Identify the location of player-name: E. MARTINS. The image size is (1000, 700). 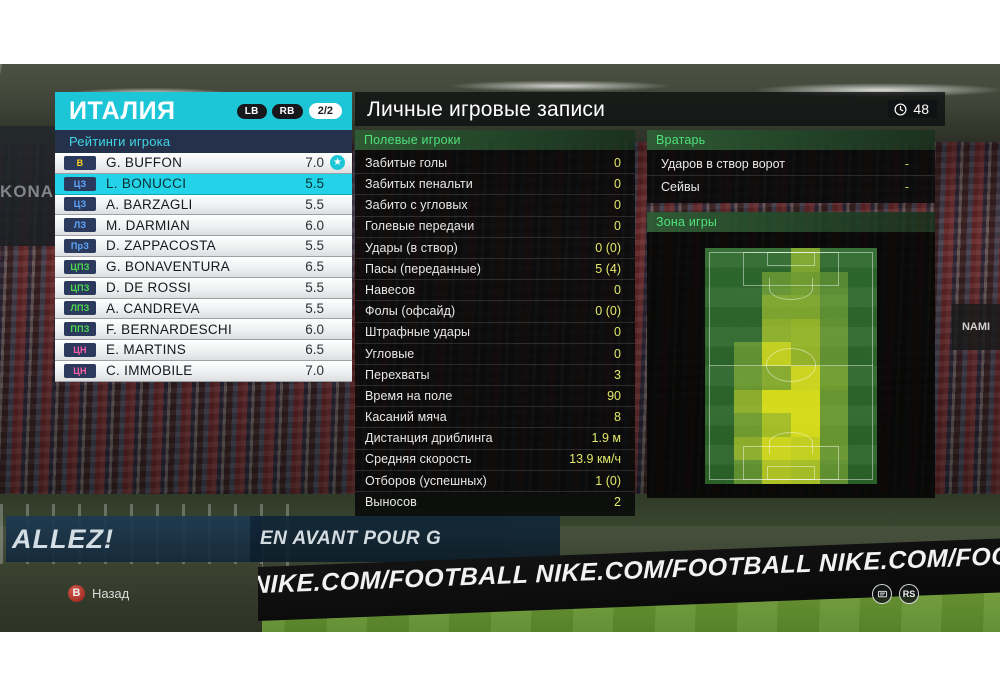
(146, 350).